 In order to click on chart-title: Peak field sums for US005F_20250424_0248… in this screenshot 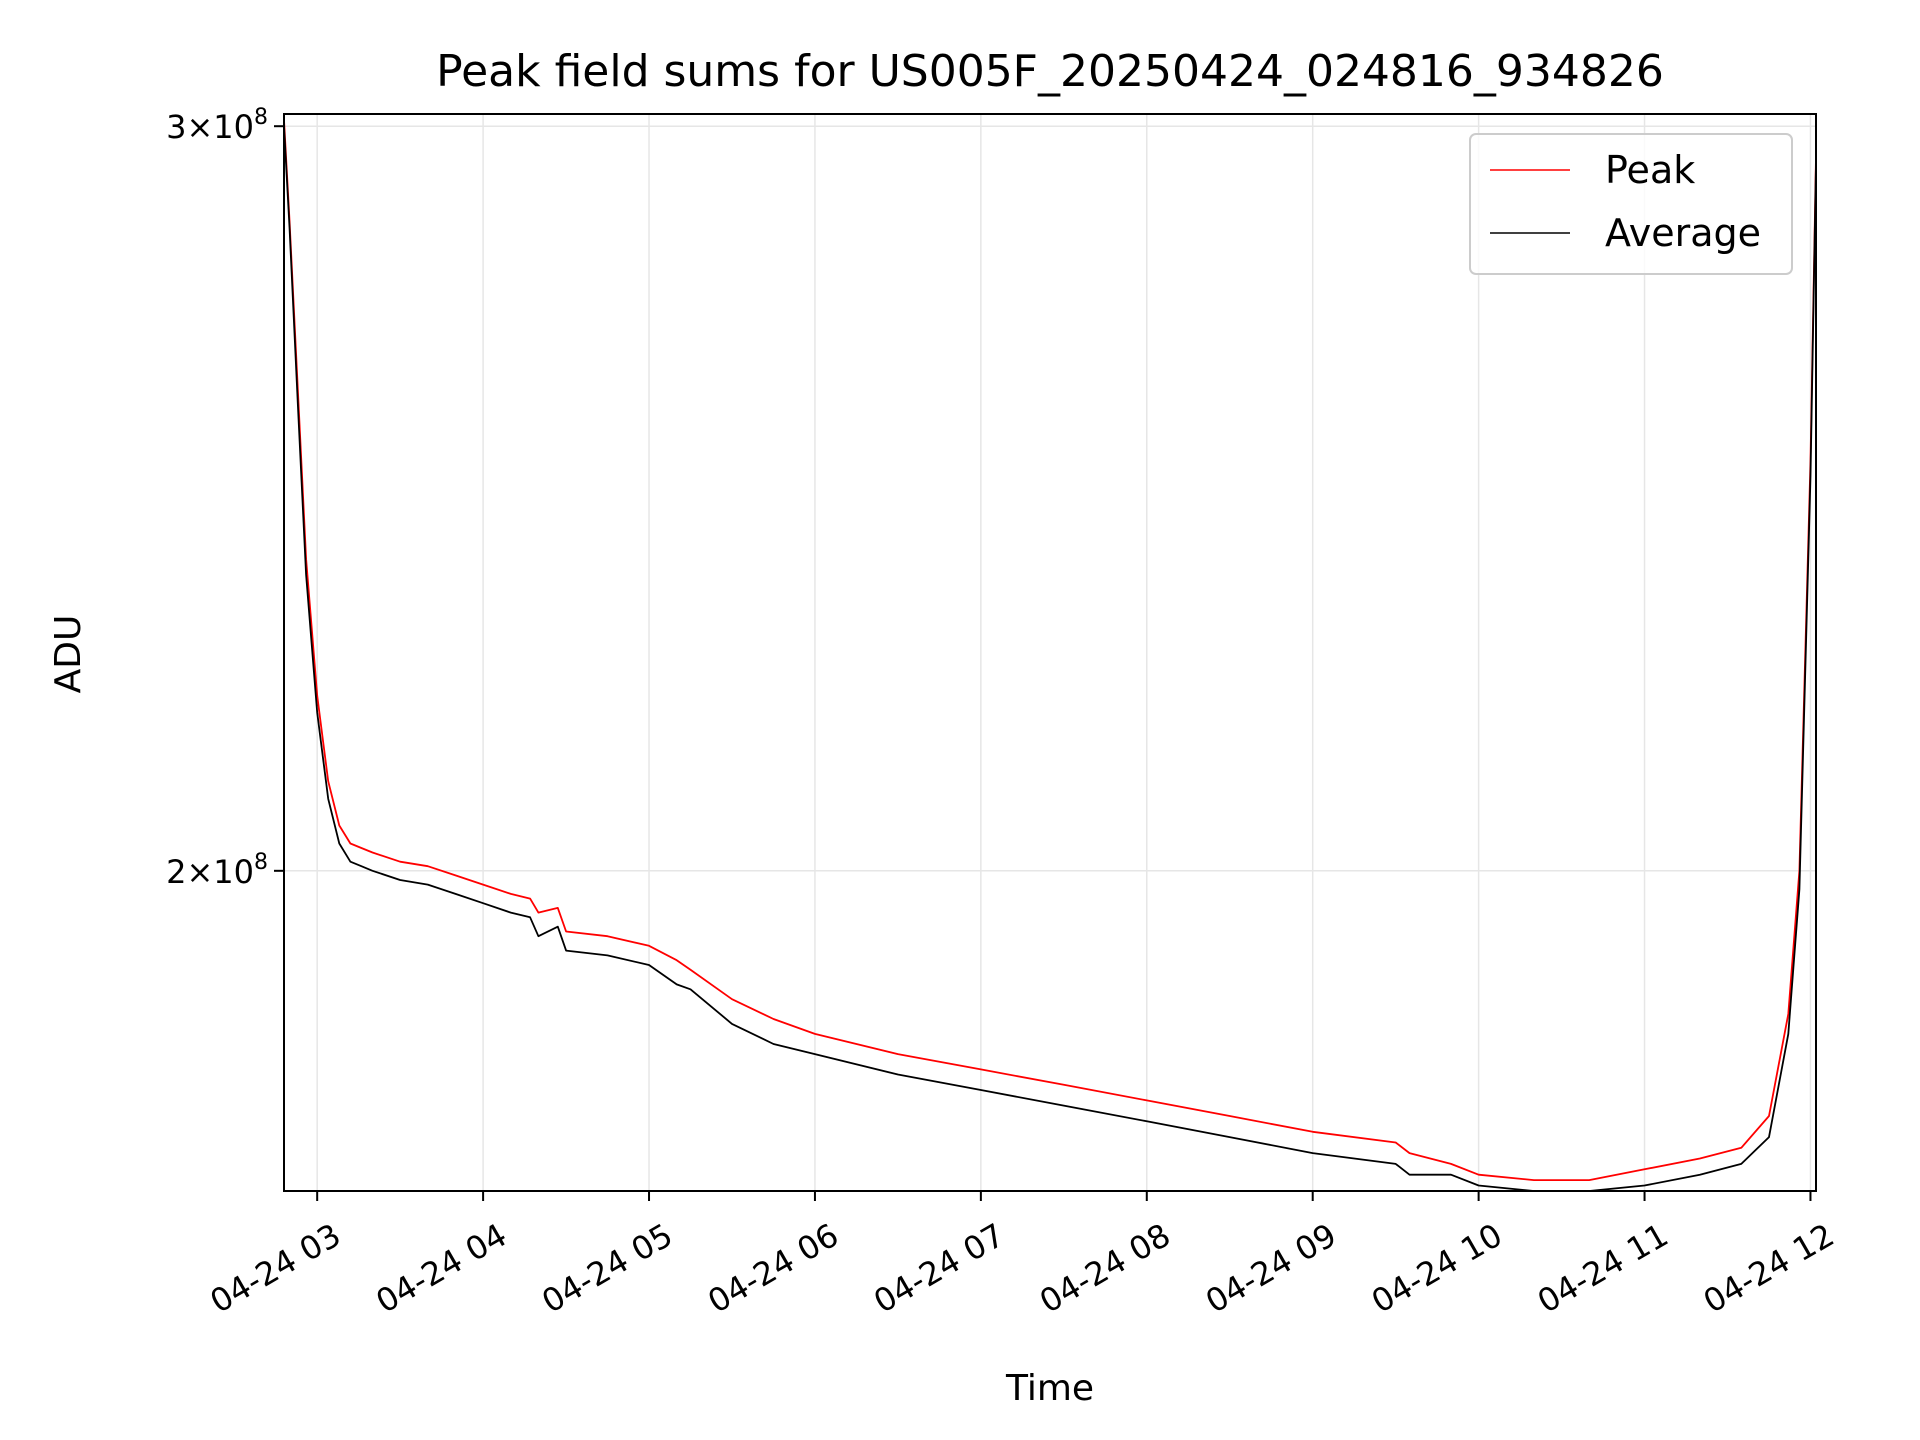, I will do `click(1050, 71)`.